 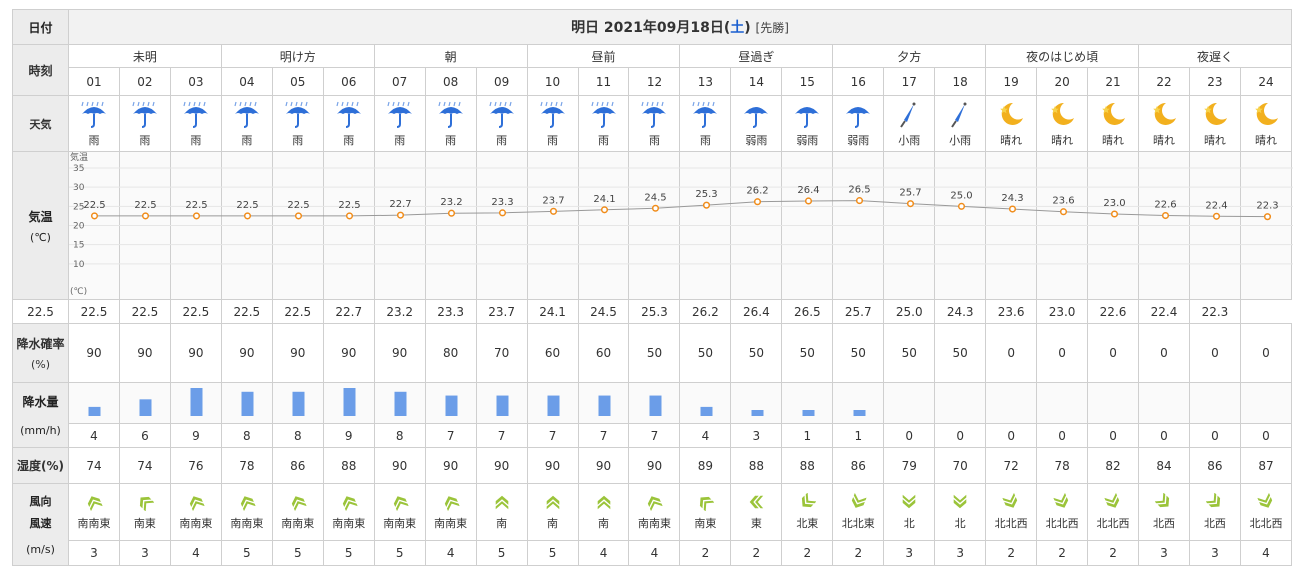 I want to click on date-label: 日付, so click(x=40, y=27).